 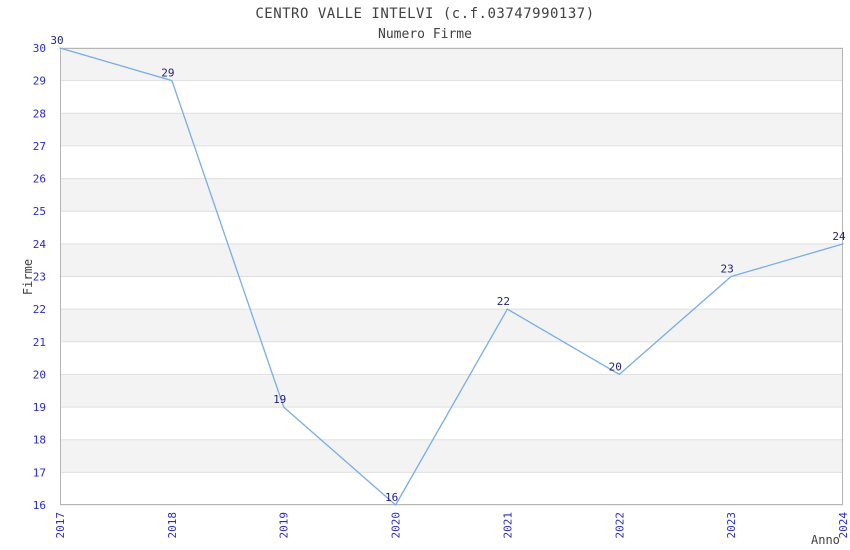 What do you see at coordinates (172, 525) in the screenshot?
I see `x-tick-label: 2018` at bounding box center [172, 525].